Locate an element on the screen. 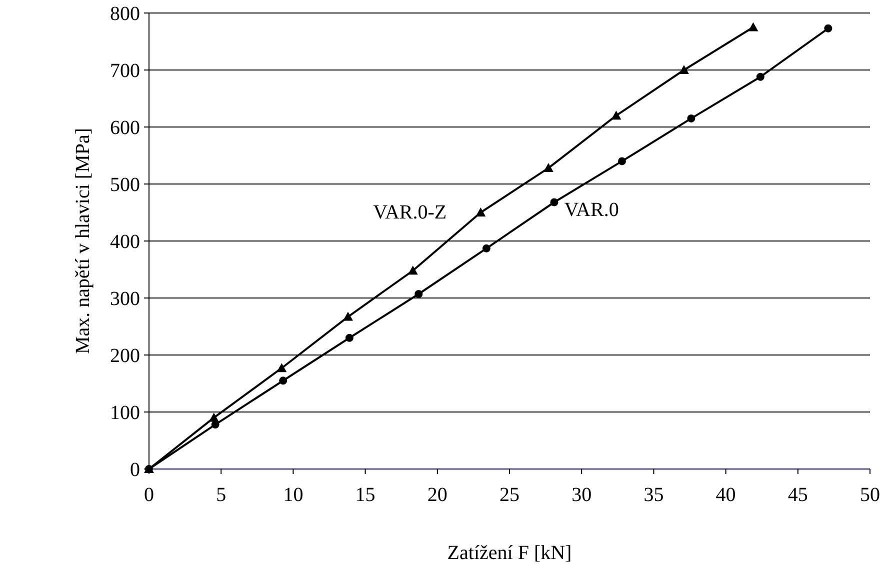 This screenshot has height=573, width=888. x-tick-label: 15 is located at coordinates (365, 495).